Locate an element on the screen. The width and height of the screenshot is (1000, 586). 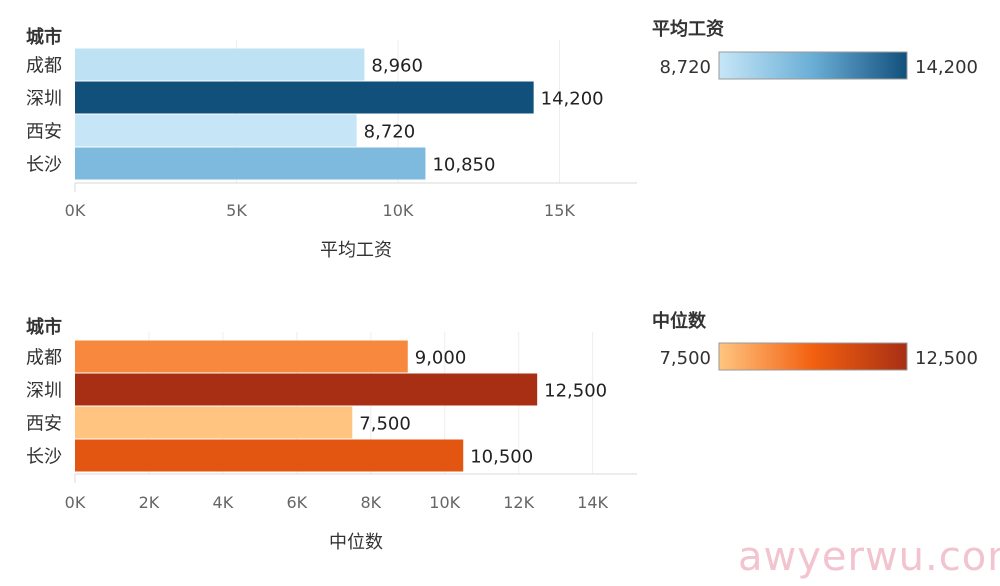
value-label: 14,200 is located at coordinates (572, 99).